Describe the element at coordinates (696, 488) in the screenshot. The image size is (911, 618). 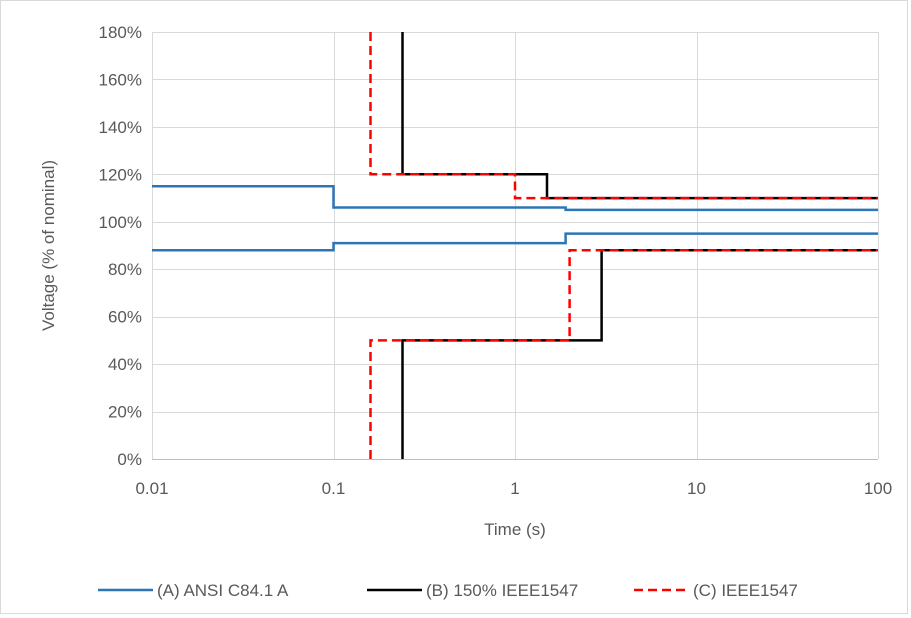
I see `x-tick-label: 10` at that location.